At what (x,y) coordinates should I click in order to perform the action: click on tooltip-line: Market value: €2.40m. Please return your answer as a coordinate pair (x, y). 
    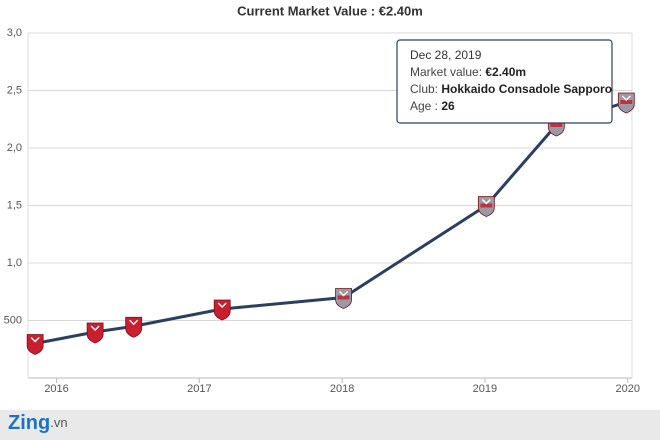
    Looking at the image, I should click on (468, 72).